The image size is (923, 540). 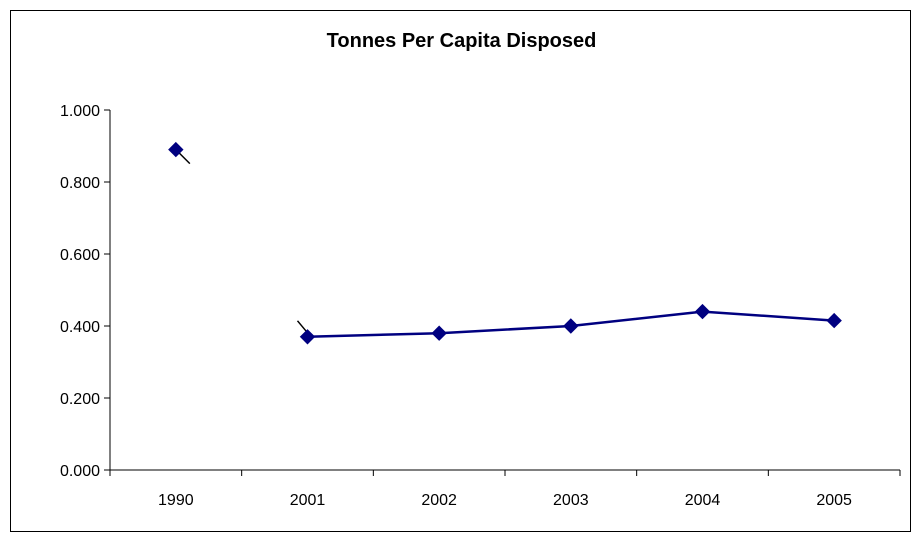 I want to click on x-tick-label: 2003, so click(x=571, y=500).